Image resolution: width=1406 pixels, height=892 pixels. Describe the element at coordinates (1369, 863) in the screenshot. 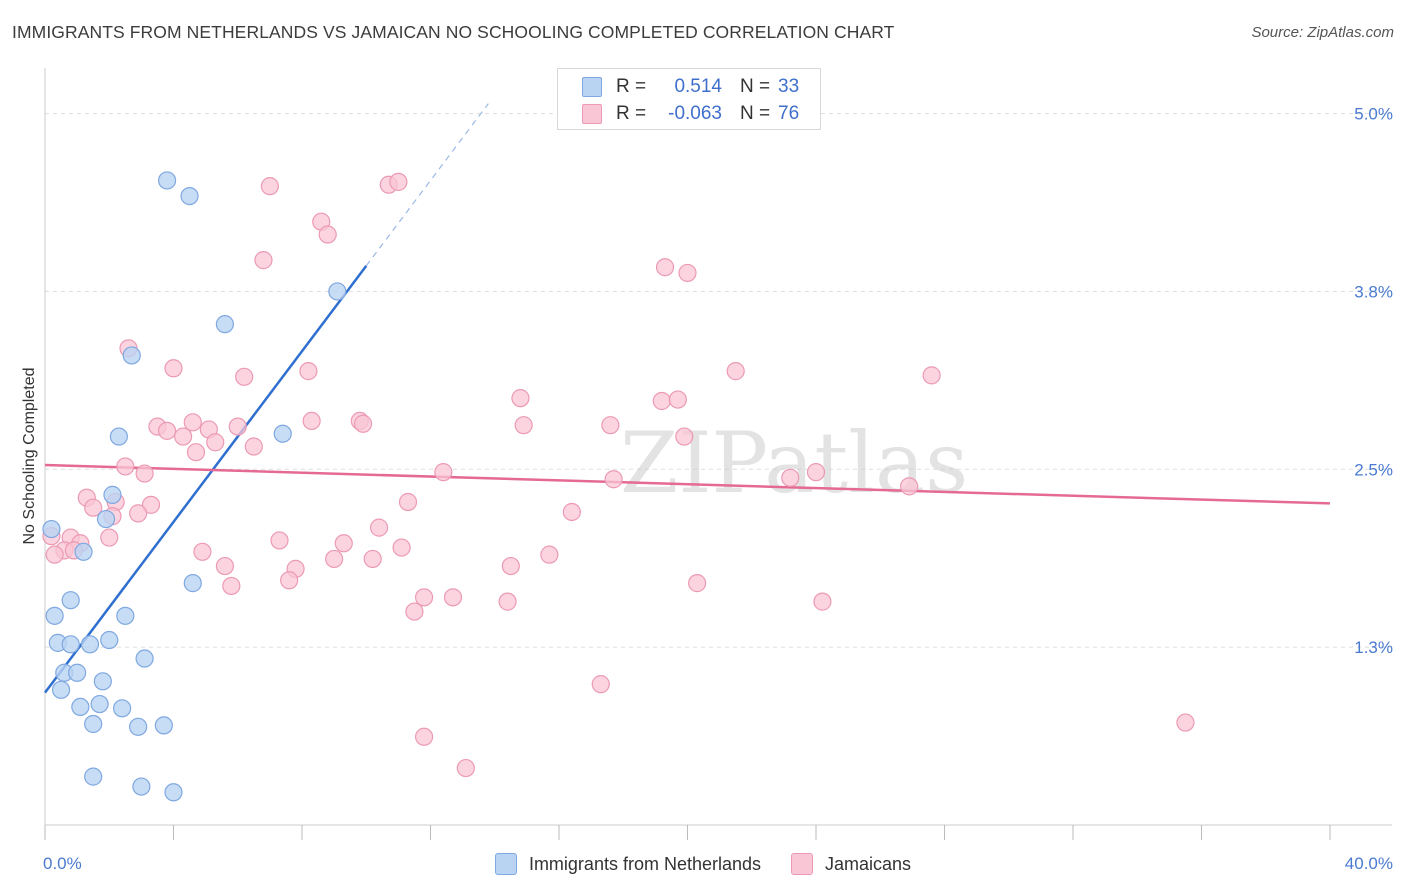

I see `x-tick-label: 40.0%` at that location.